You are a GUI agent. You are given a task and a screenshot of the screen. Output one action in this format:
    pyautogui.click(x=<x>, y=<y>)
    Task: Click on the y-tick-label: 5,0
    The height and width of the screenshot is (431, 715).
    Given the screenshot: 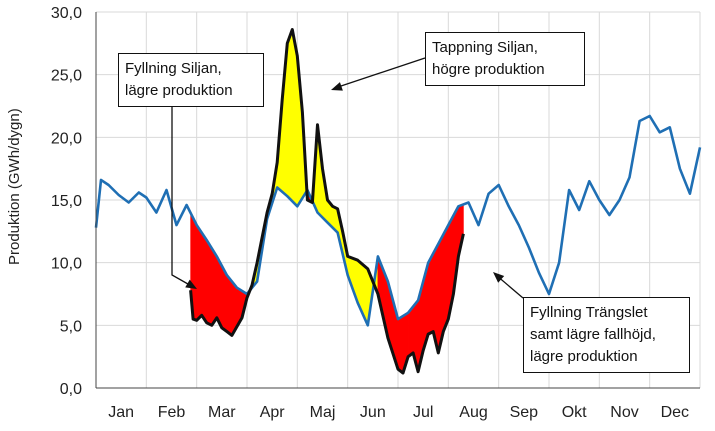 What is the action you would take?
    pyautogui.click(x=71, y=326)
    